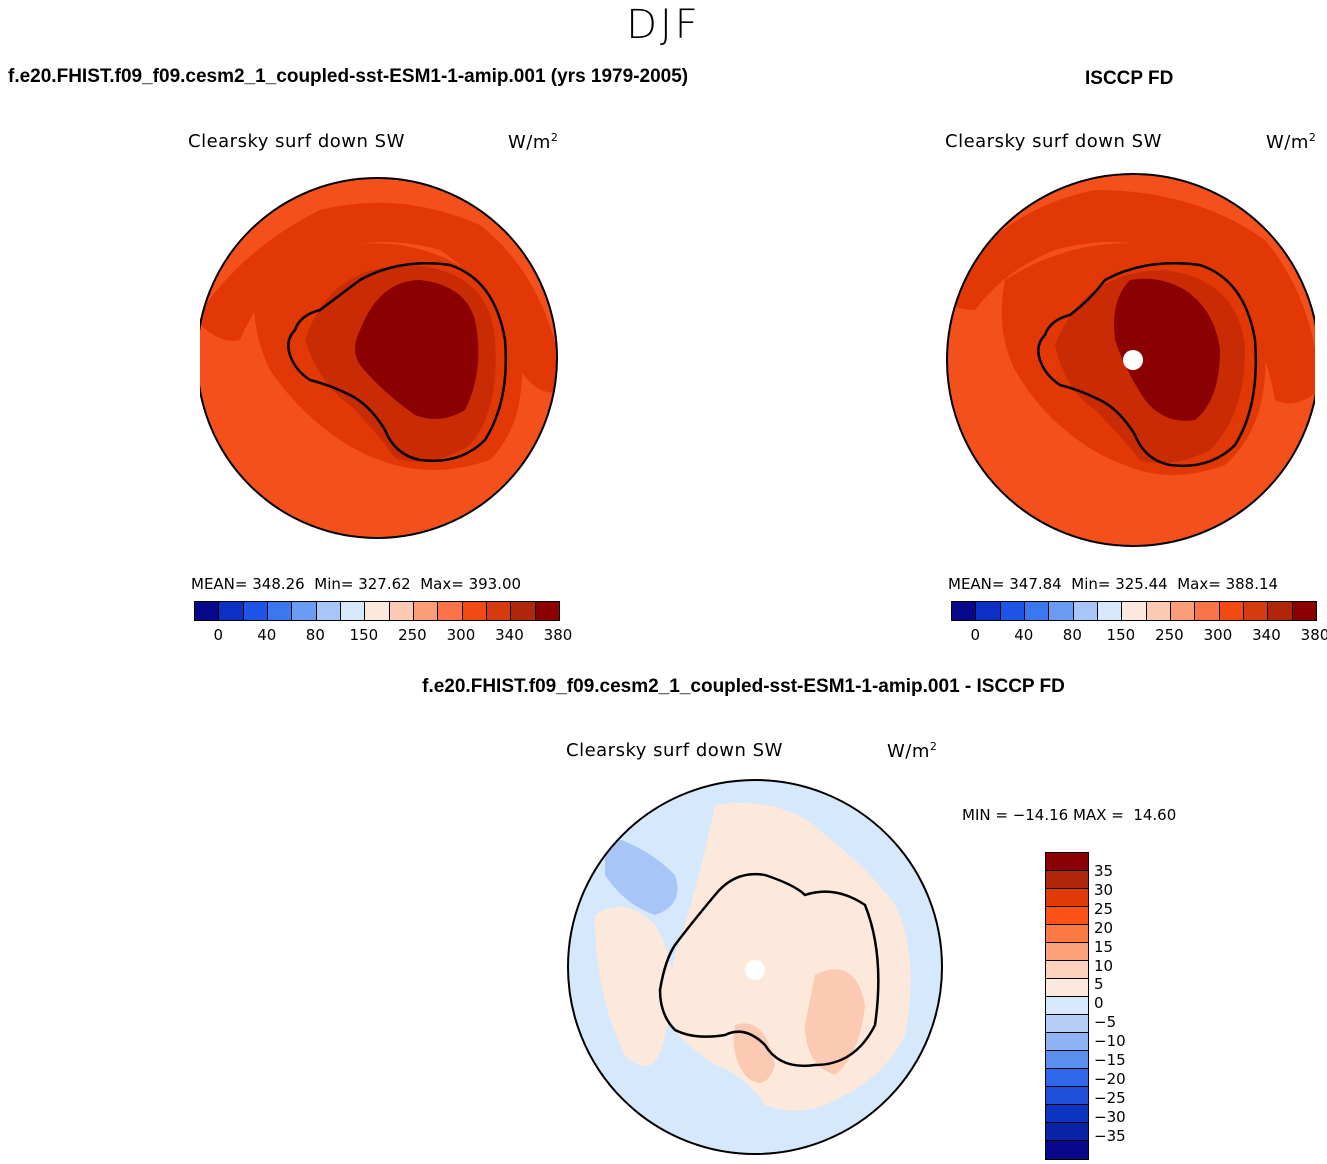 The image size is (1327, 1164). What do you see at coordinates (1104, 889) in the screenshot?
I see `colorbar-level-label: 30` at bounding box center [1104, 889].